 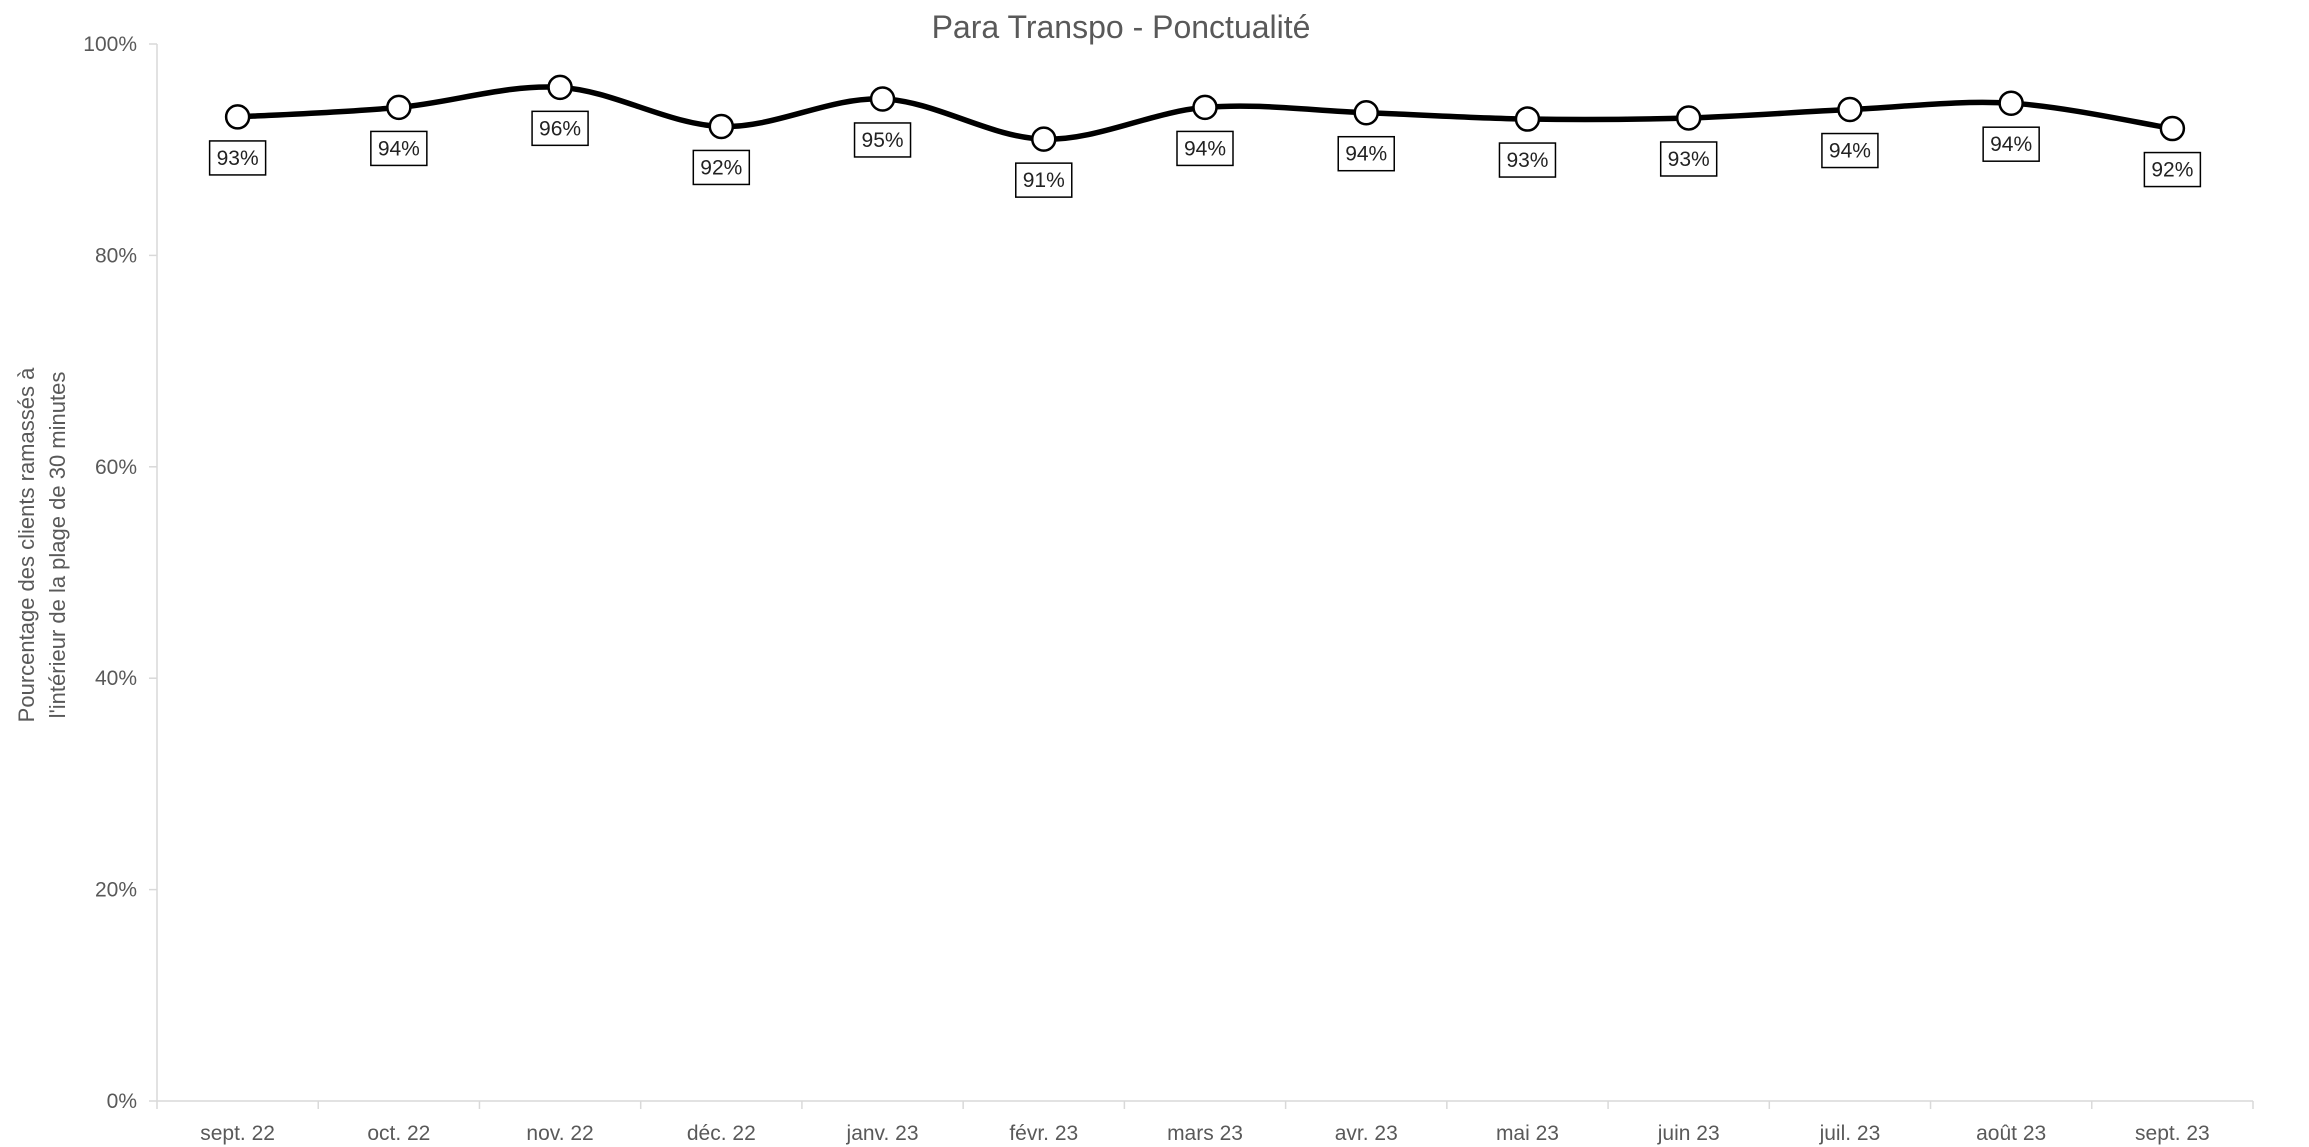 What do you see at coordinates (237, 1133) in the screenshot?
I see `x-tick-label: sept. 22` at bounding box center [237, 1133].